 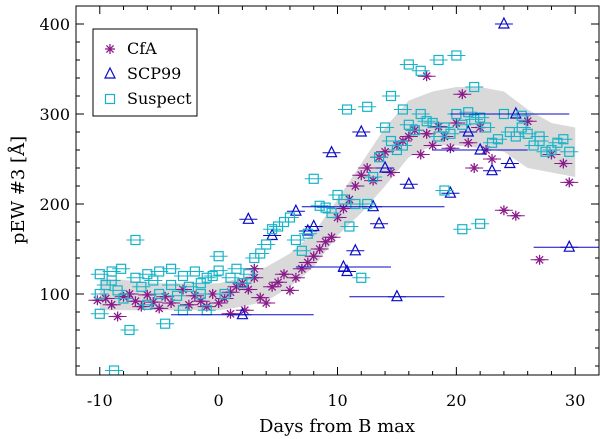 What do you see at coordinates (154, 73) in the screenshot?
I see `legend-label-scp99: SCP99` at bounding box center [154, 73].